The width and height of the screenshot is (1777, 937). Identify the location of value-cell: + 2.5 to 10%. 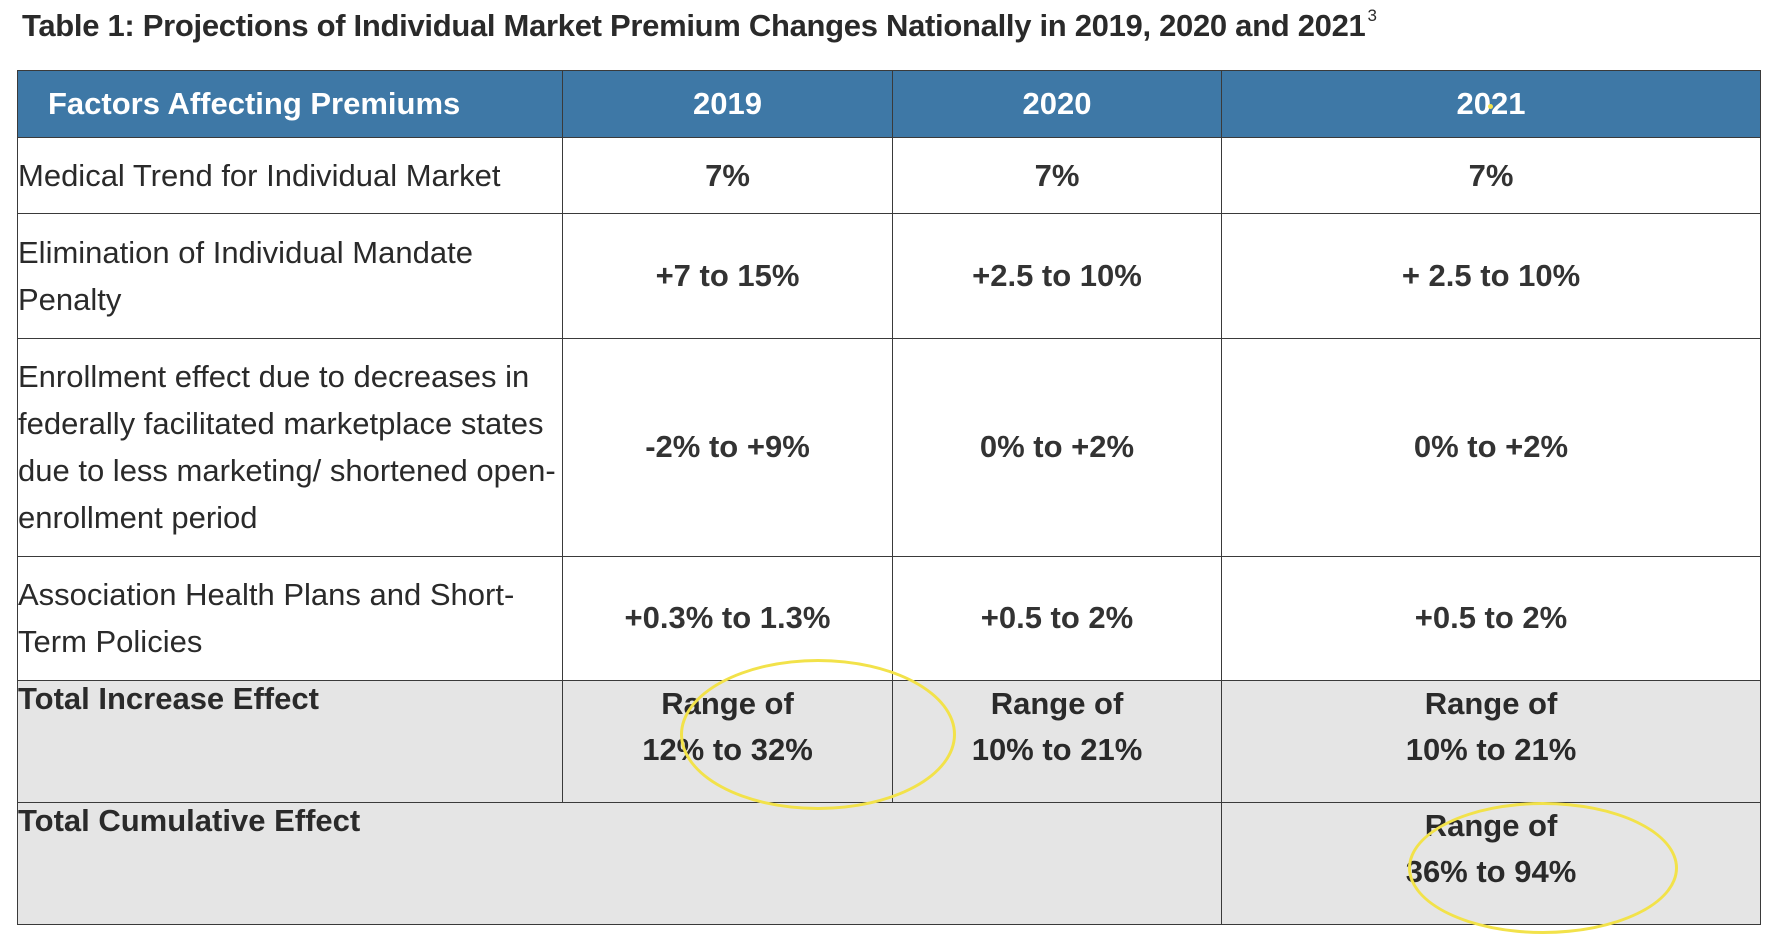
(1491, 276).